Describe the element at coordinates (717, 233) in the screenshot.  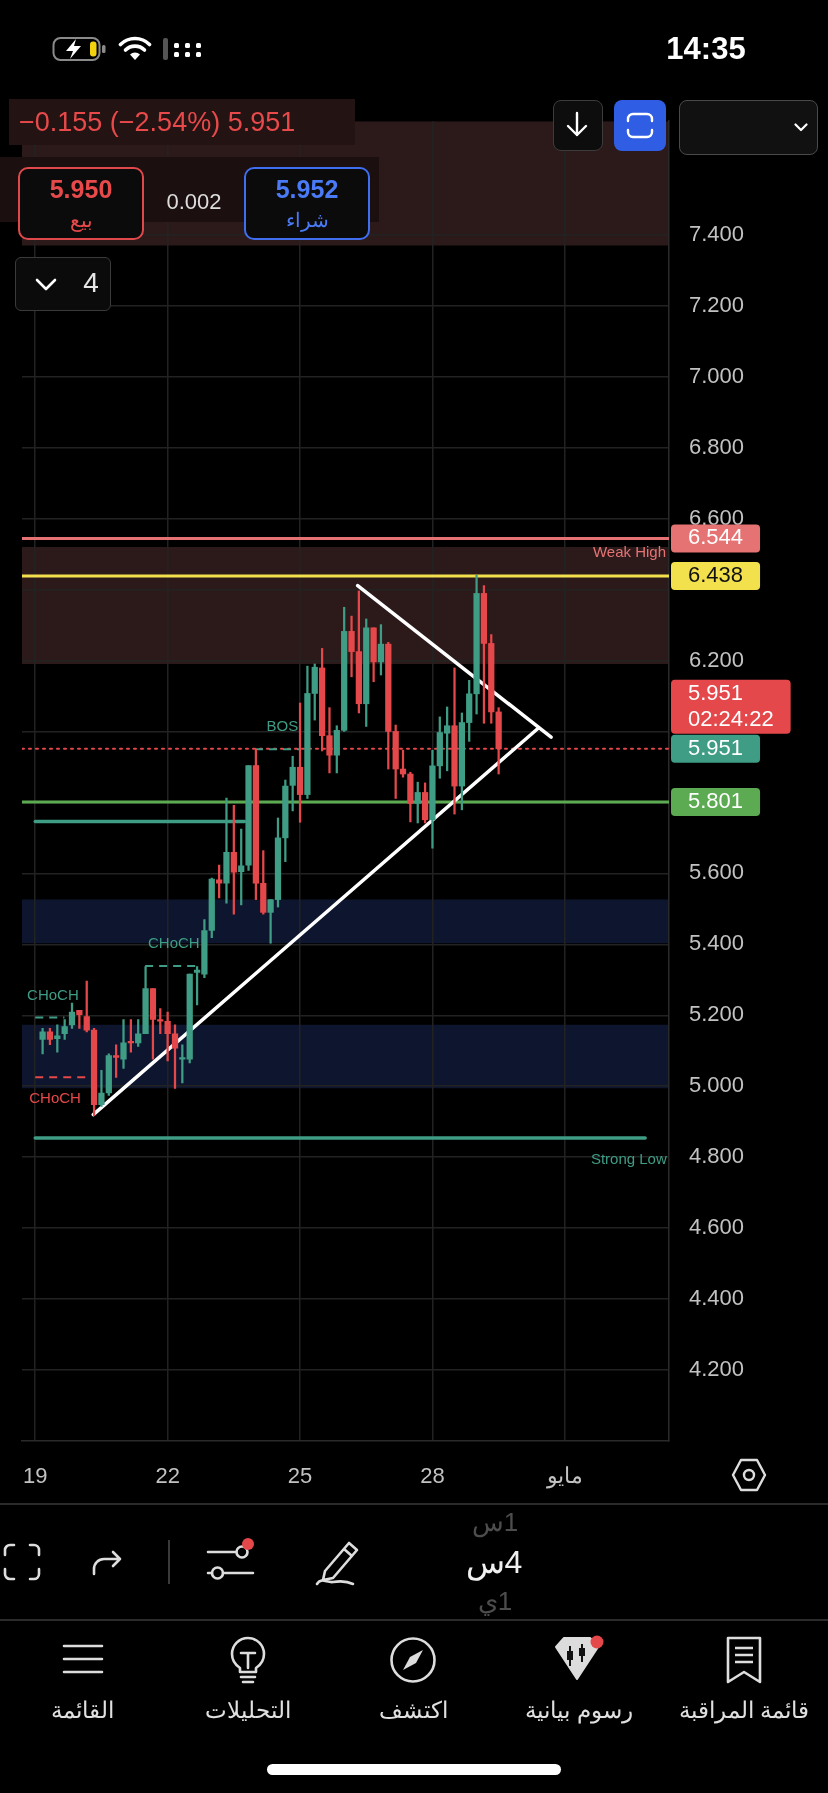
I see `y-tick-label: 7.400` at that location.